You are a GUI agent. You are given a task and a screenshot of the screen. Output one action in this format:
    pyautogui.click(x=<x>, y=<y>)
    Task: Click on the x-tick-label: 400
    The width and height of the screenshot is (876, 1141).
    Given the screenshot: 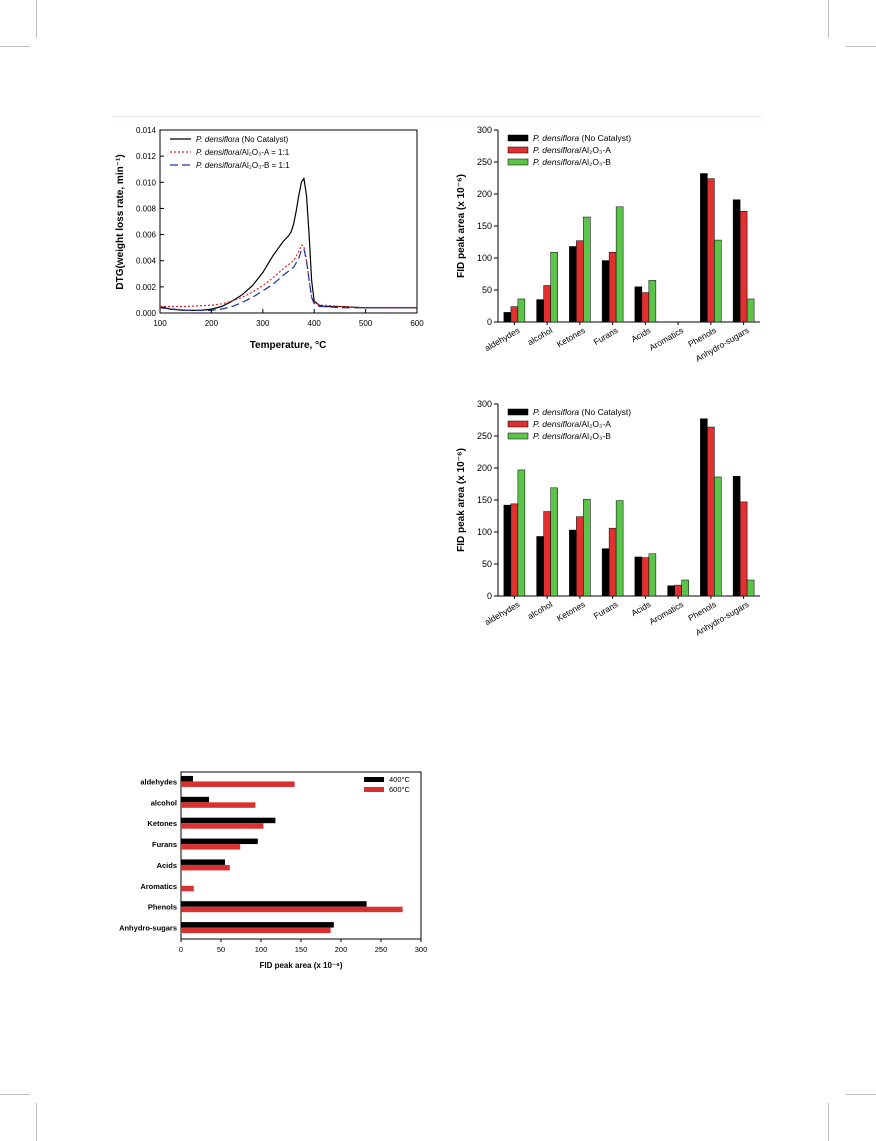 What is the action you would take?
    pyautogui.click(x=315, y=323)
    